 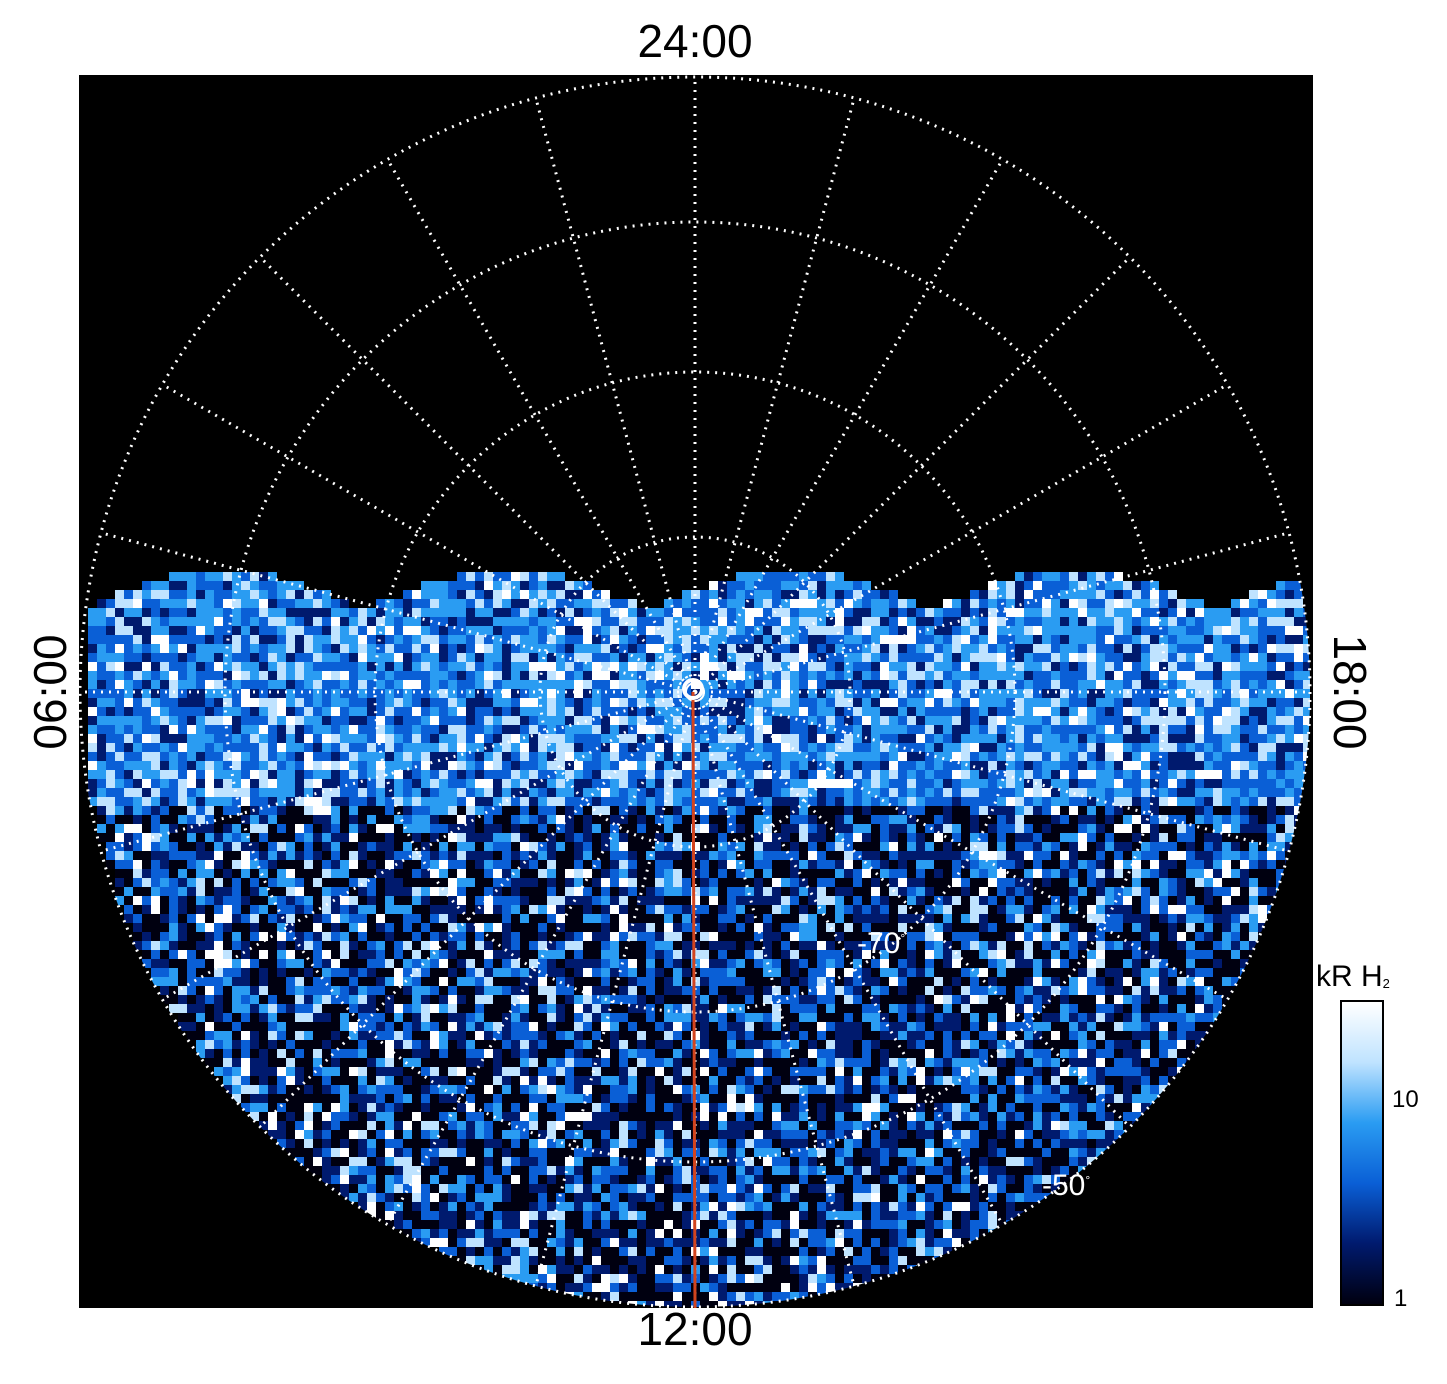 I want to click on colorbar-tick-10: 10, so click(x=1405, y=1099).